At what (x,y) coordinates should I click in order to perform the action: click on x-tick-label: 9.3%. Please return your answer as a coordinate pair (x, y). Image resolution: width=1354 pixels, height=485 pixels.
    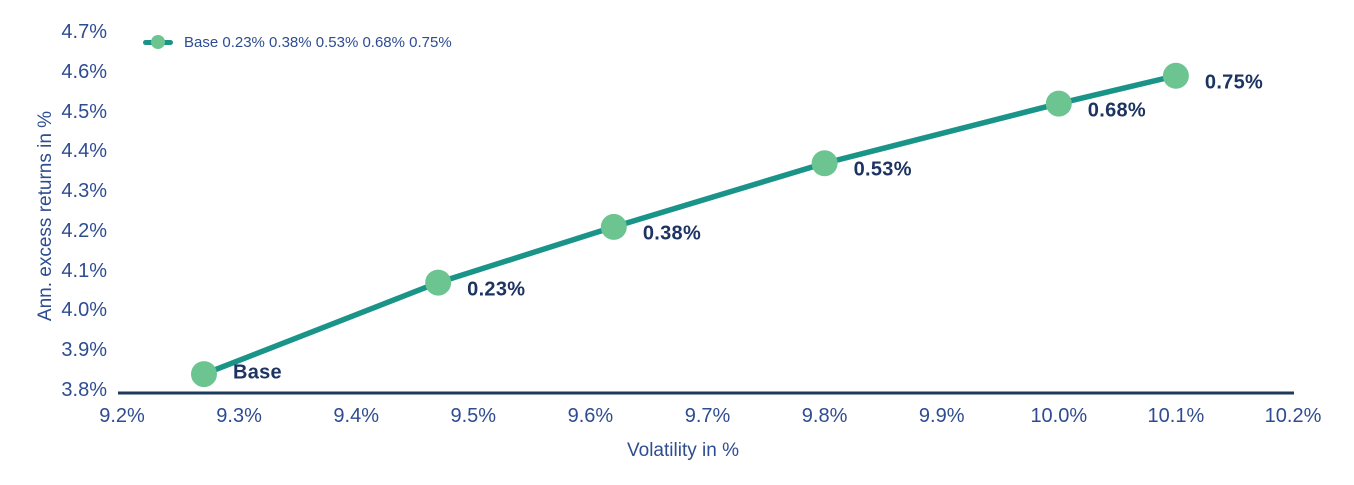
    Looking at the image, I should click on (239, 416).